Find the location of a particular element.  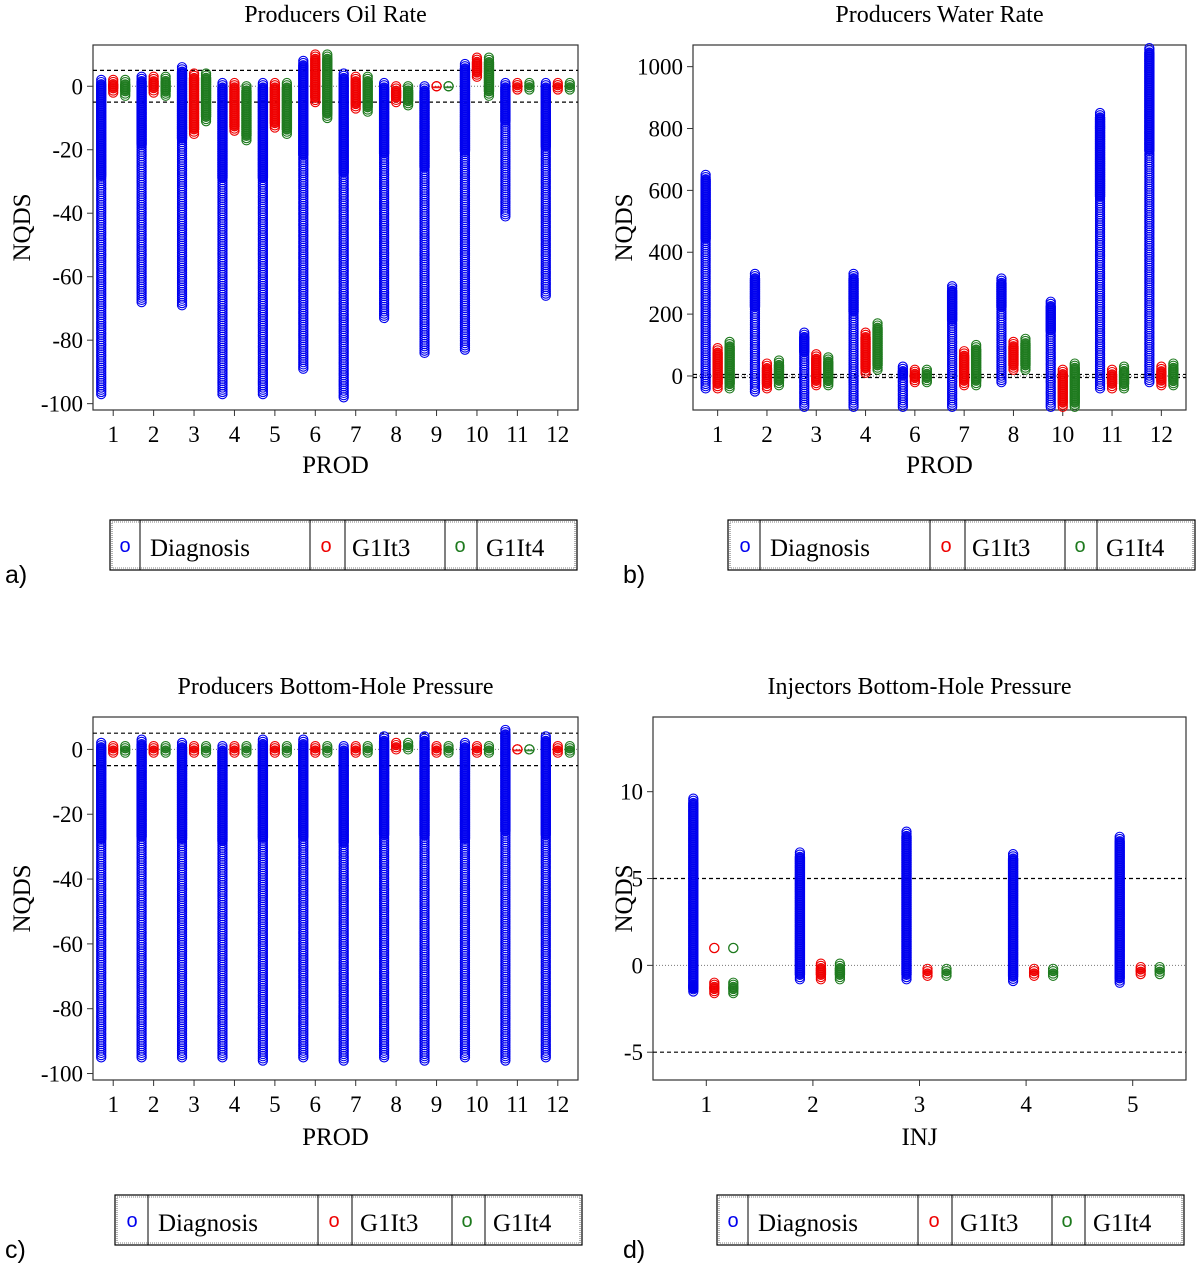

legend: o Diagnosis o G1It3 o G1It4 is located at coordinates (348, 1220).